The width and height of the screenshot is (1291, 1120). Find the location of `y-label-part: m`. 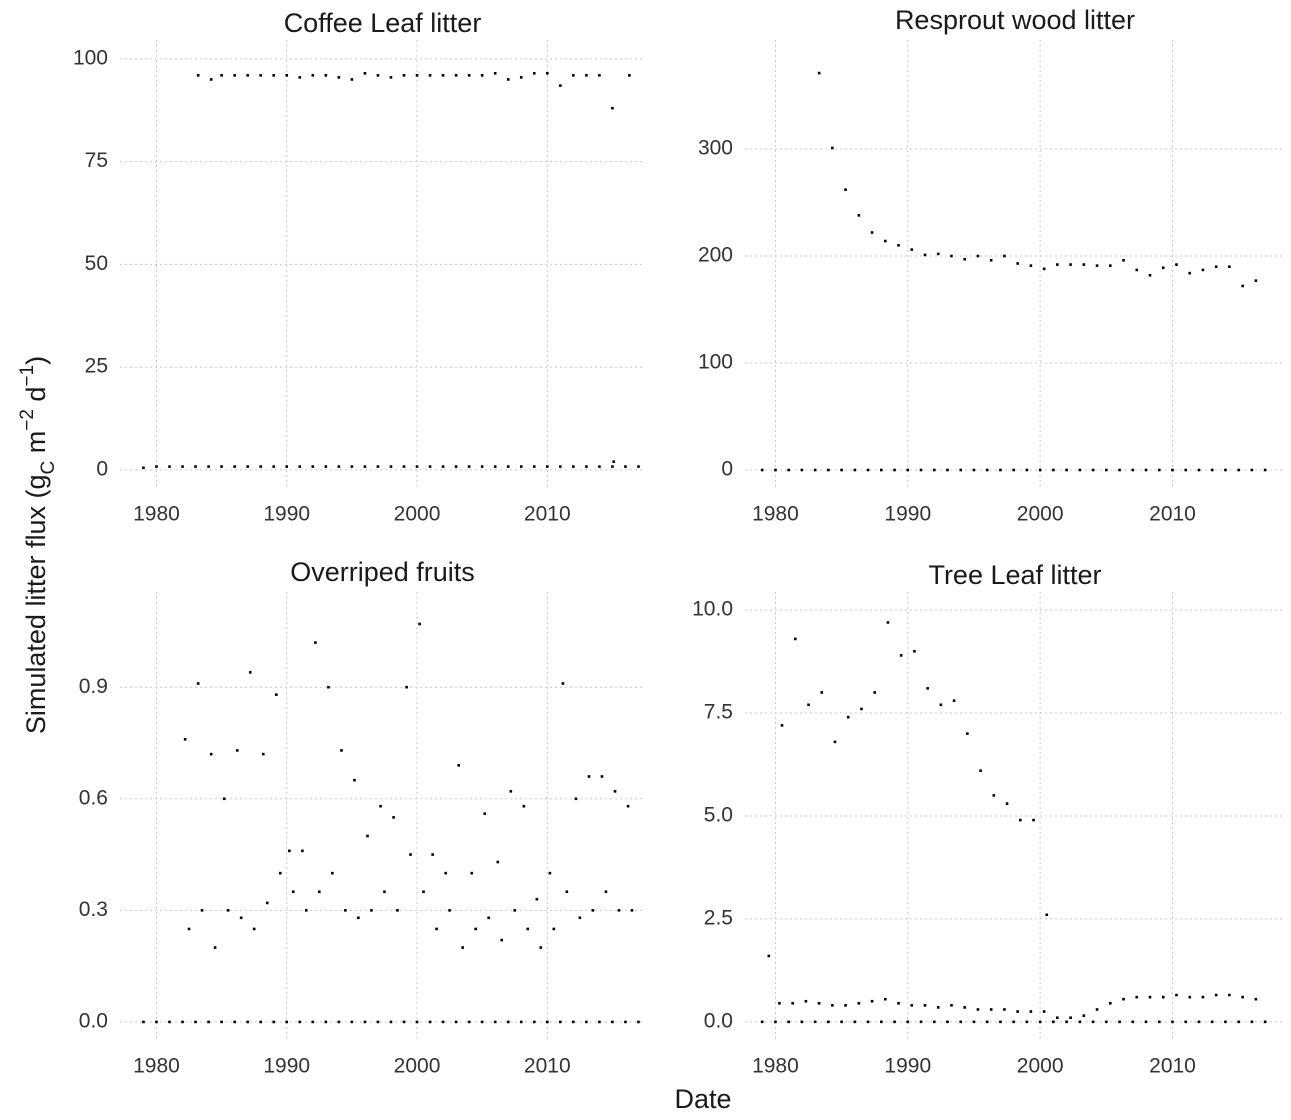

y-label-part: m is located at coordinates (36, 446).